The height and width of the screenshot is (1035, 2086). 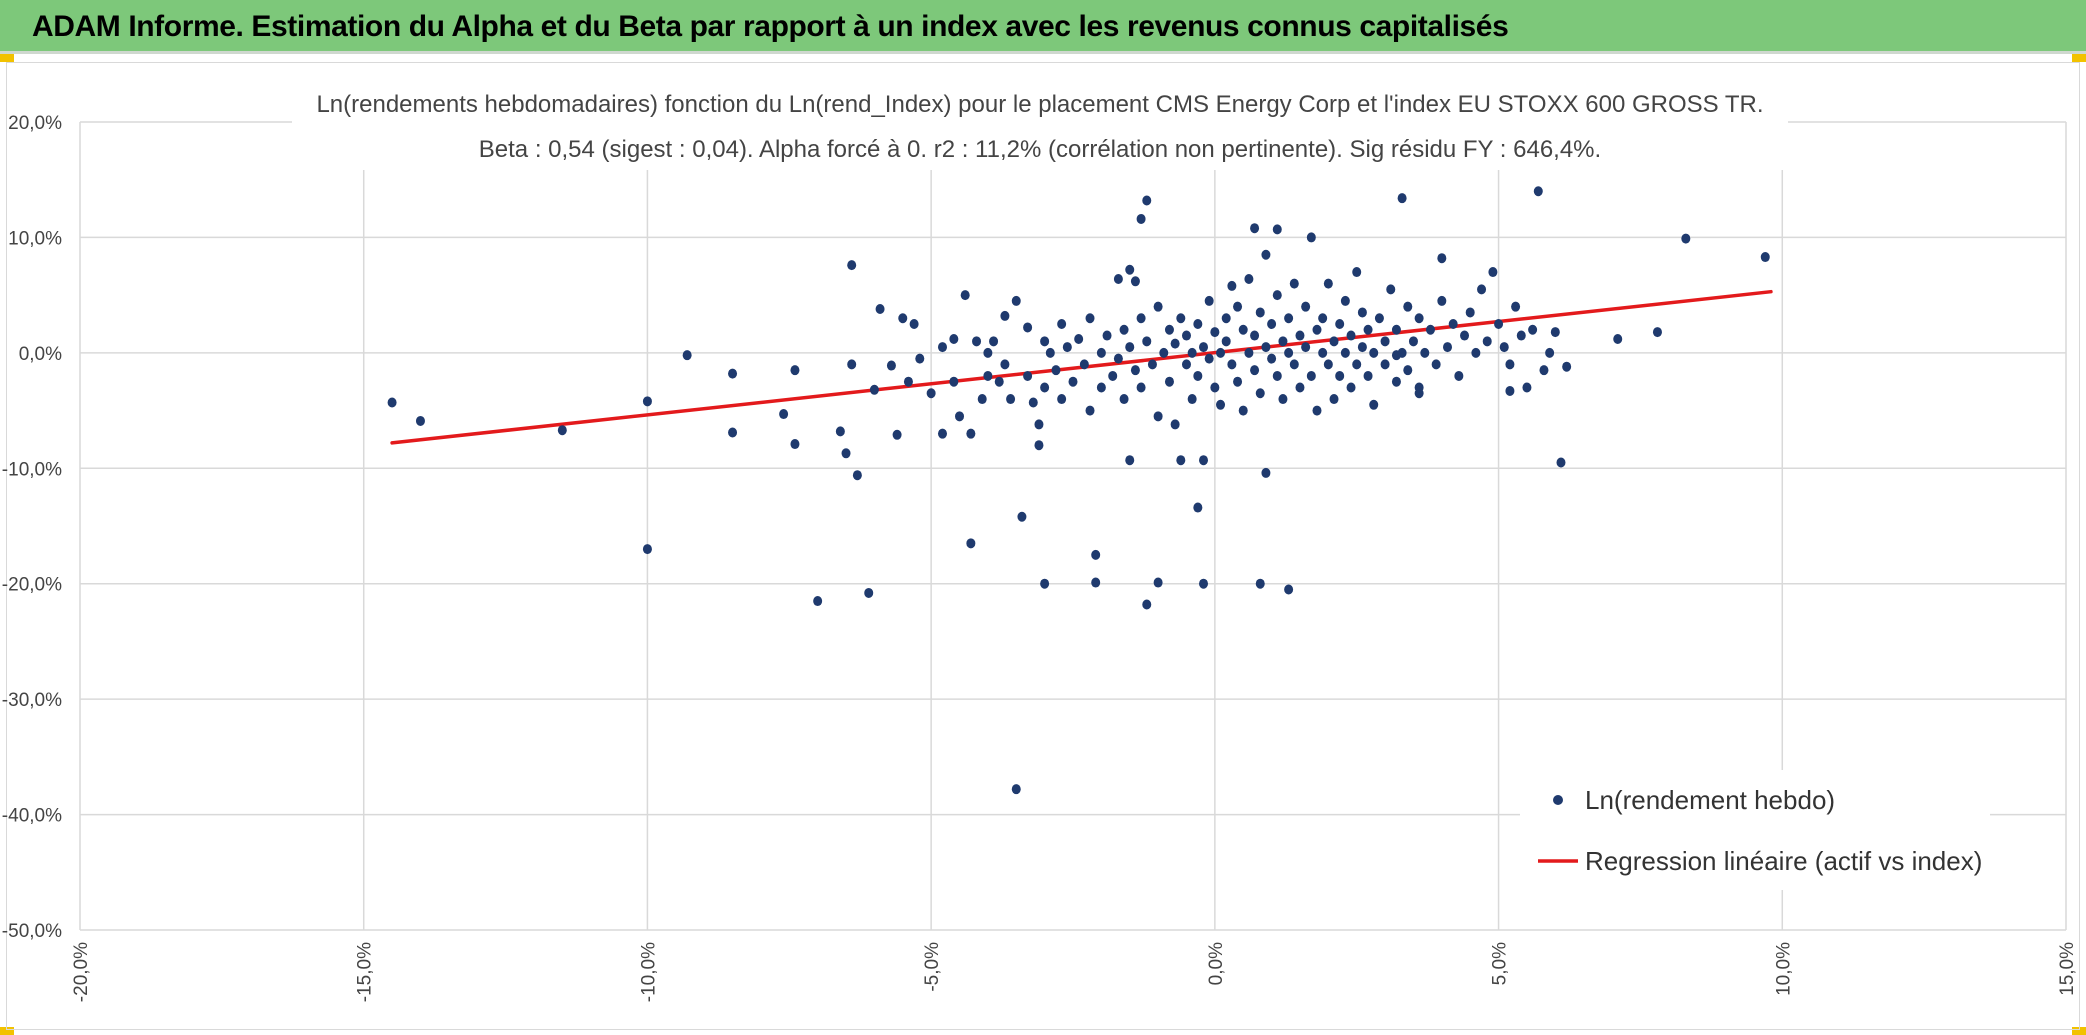 I want to click on legend-background, so click(x=1755, y=830).